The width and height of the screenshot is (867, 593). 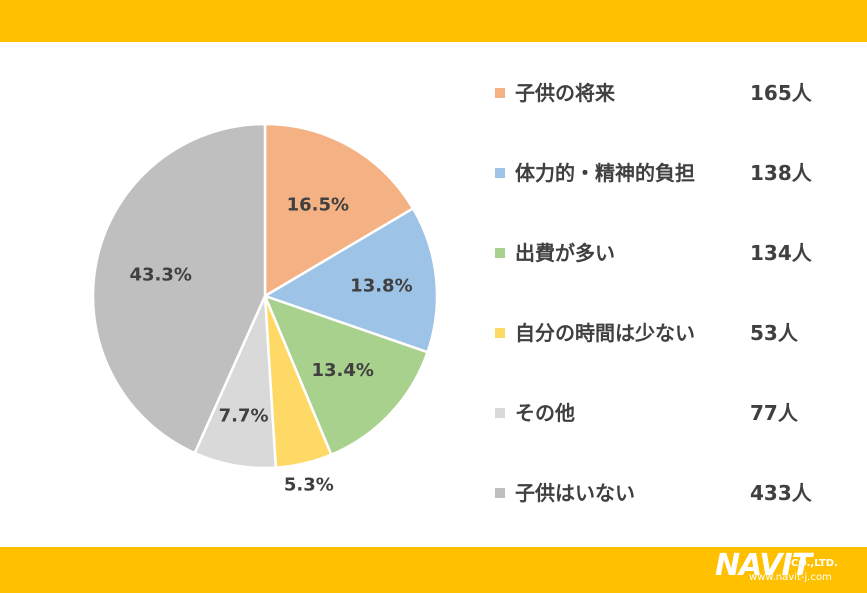 I want to click on legend-count: 433人, so click(x=781, y=493).